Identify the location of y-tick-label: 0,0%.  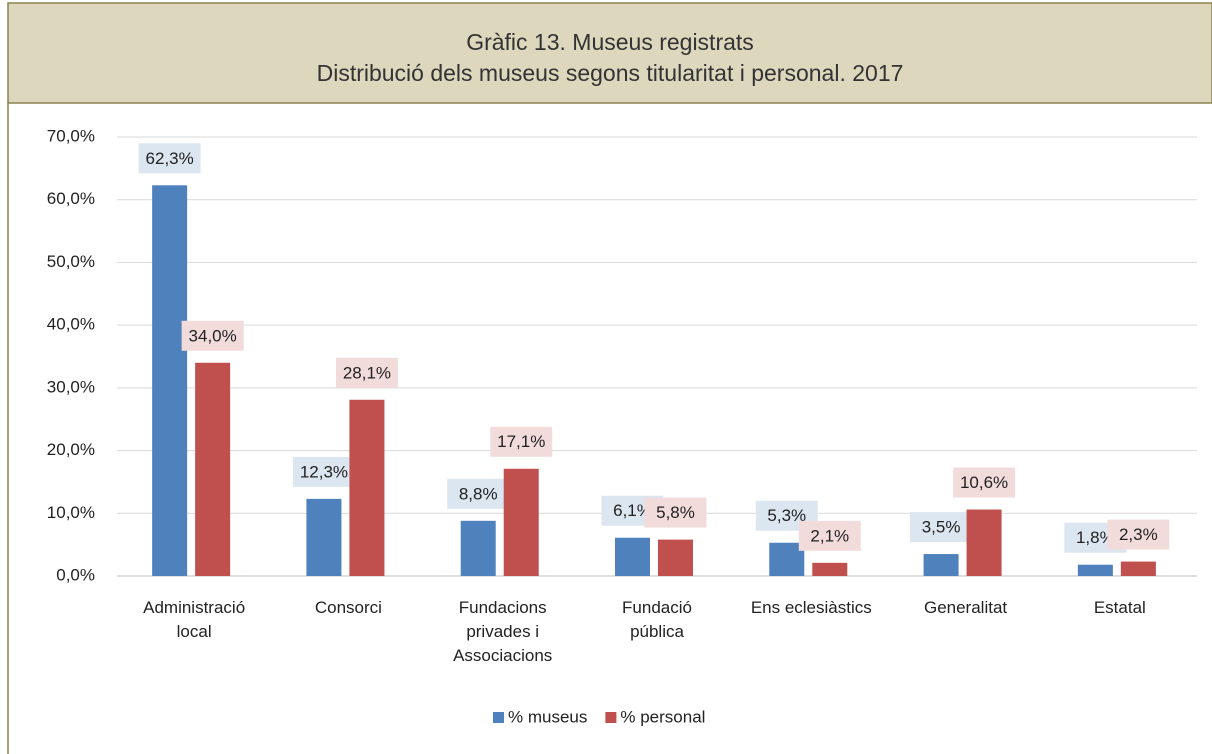
(75, 574).